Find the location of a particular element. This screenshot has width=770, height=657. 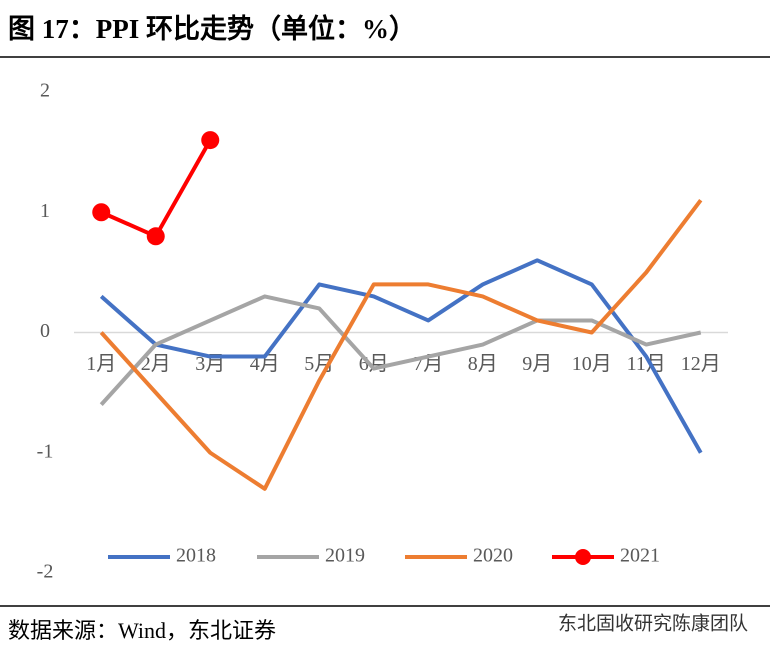

y-tick-label: 1 is located at coordinates (45, 211).